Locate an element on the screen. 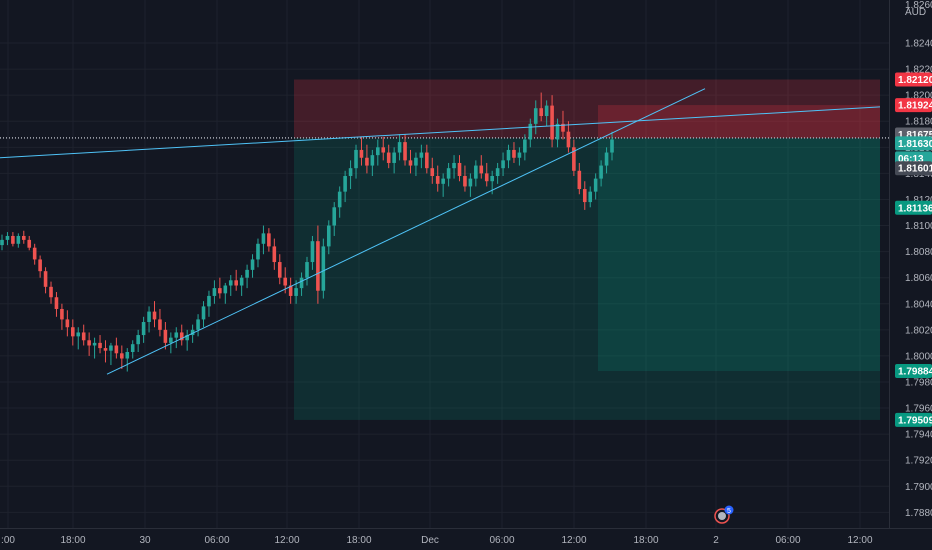 The height and width of the screenshot is (550, 932). price-tag-label: 1.79509 is located at coordinates (915, 420).